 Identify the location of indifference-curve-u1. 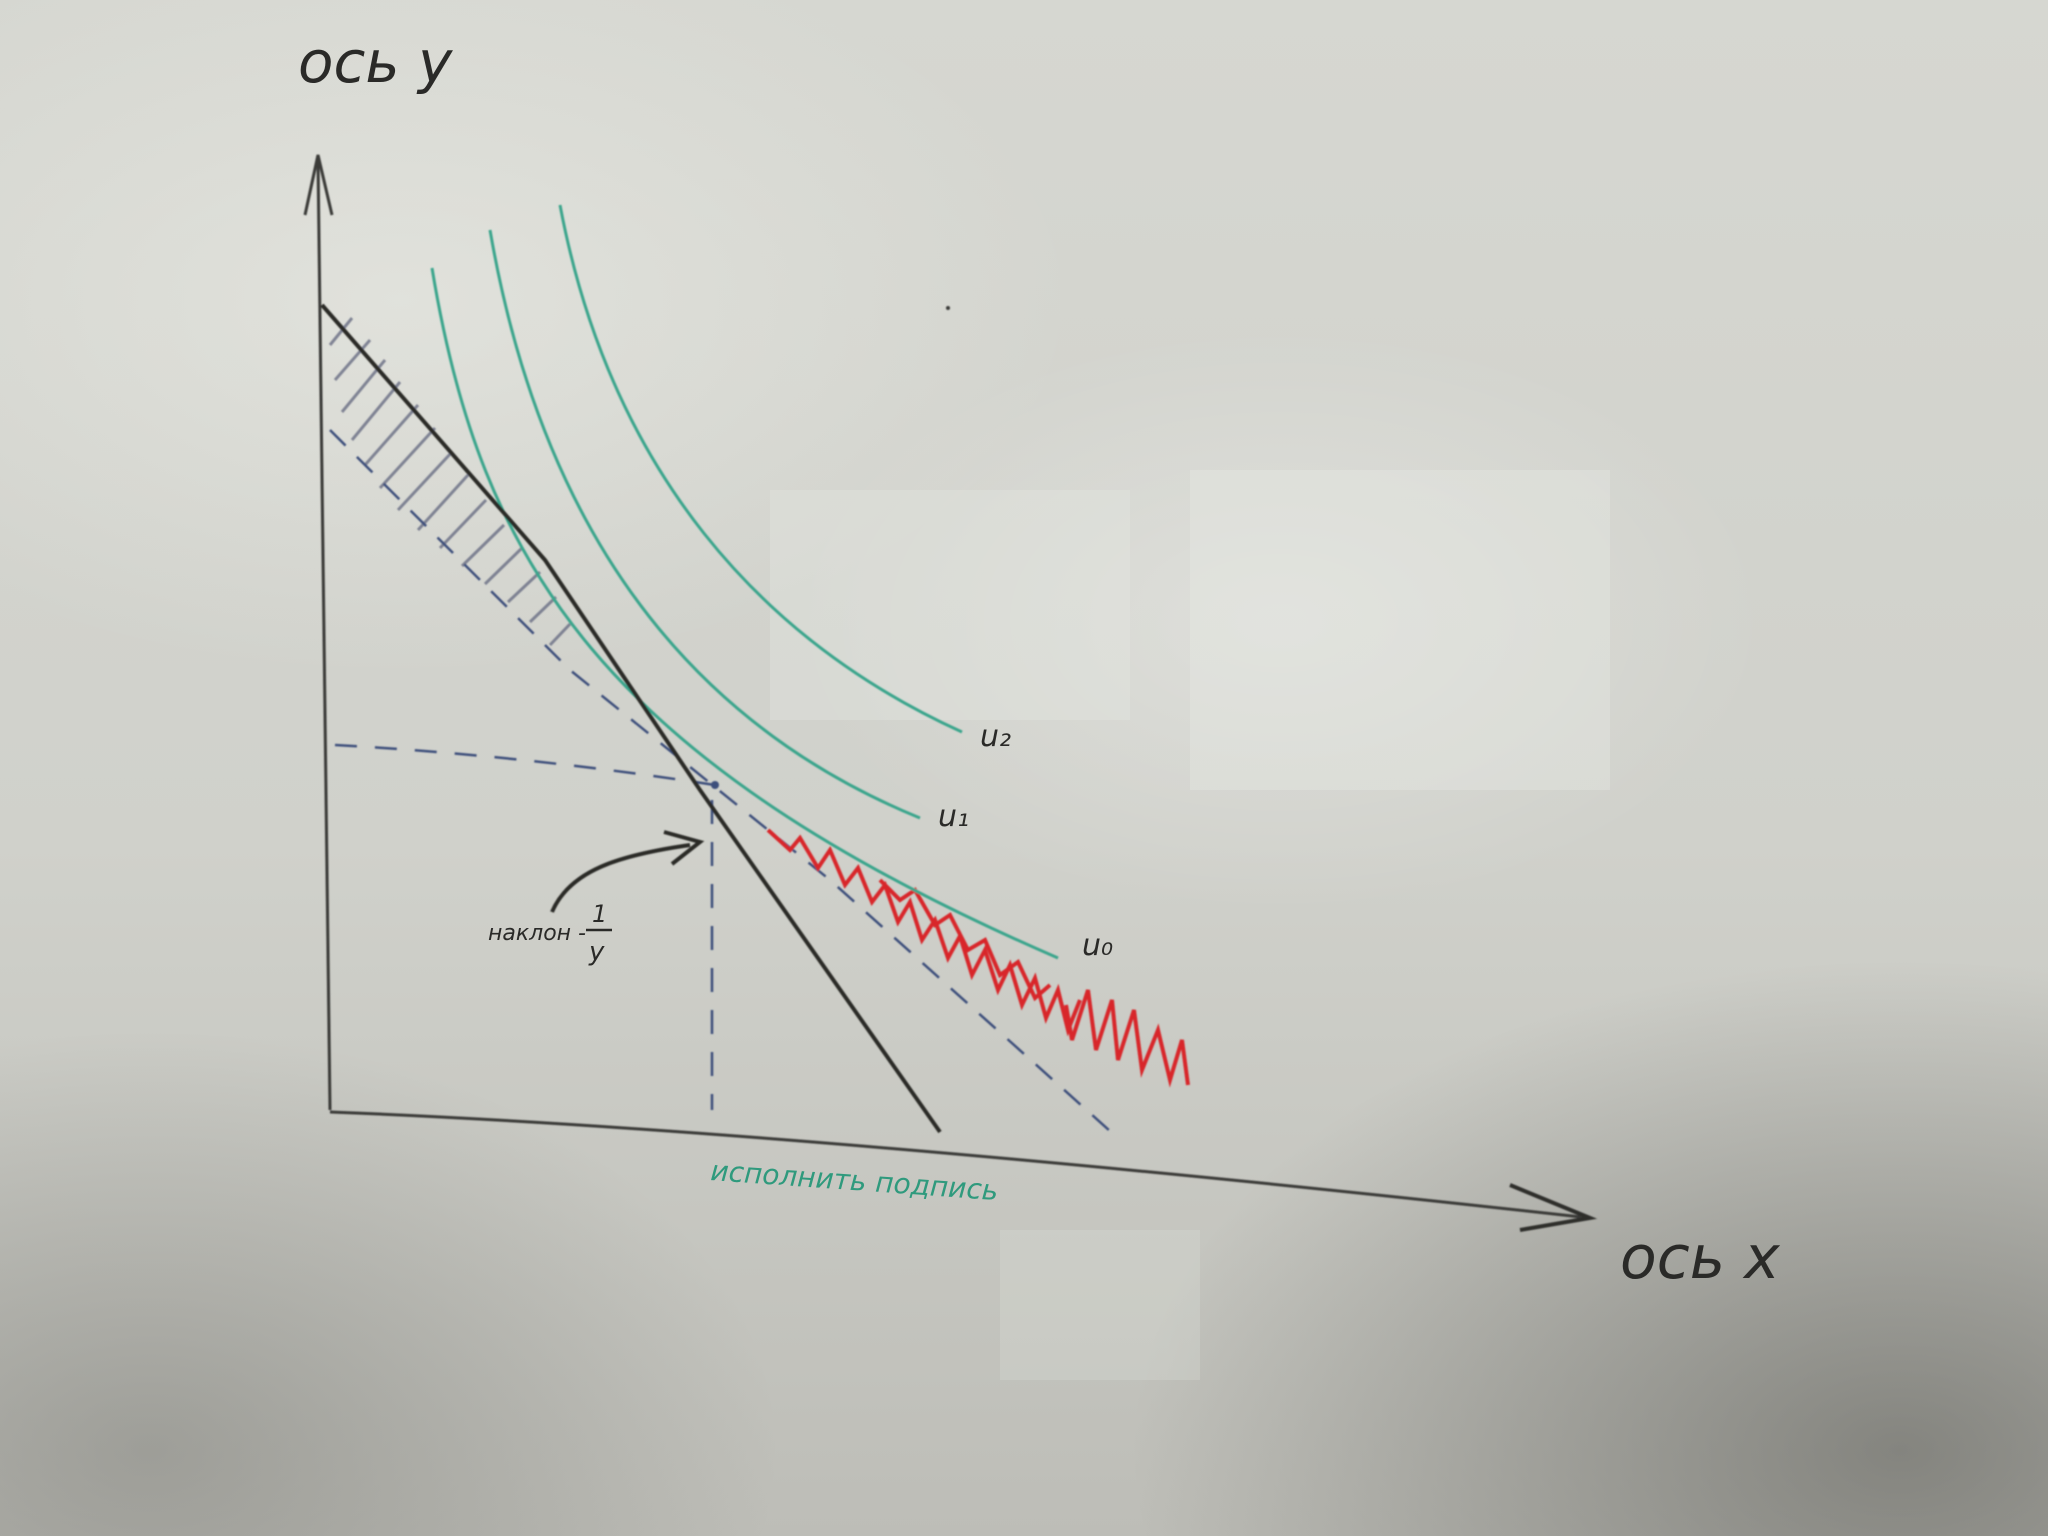
(704, 524).